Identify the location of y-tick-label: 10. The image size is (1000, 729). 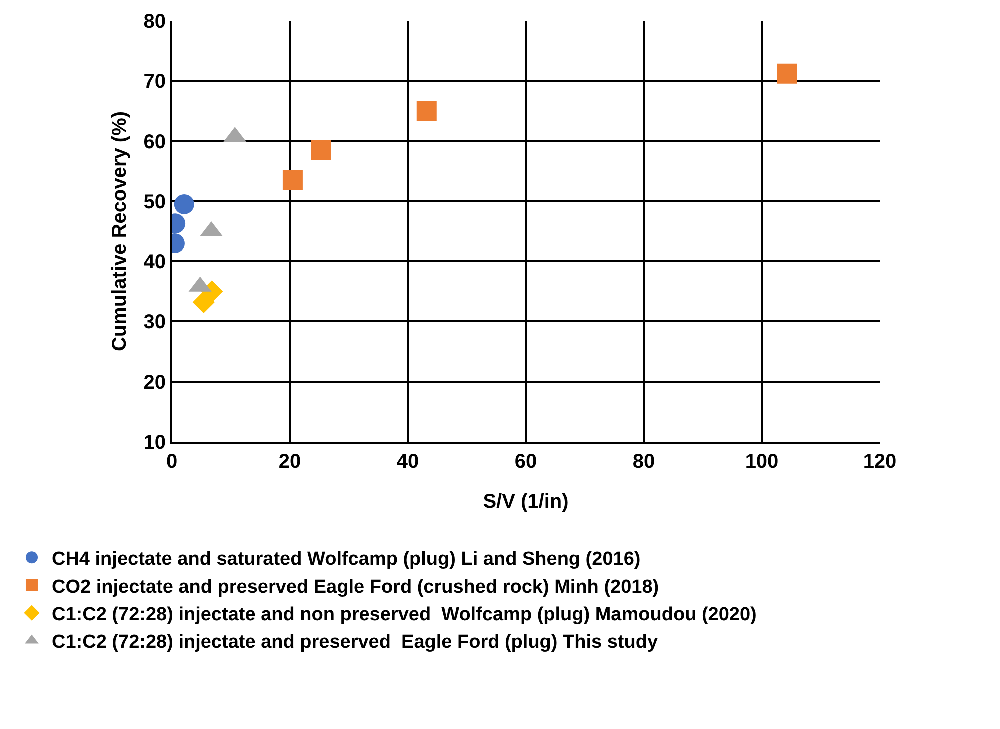
(155, 443).